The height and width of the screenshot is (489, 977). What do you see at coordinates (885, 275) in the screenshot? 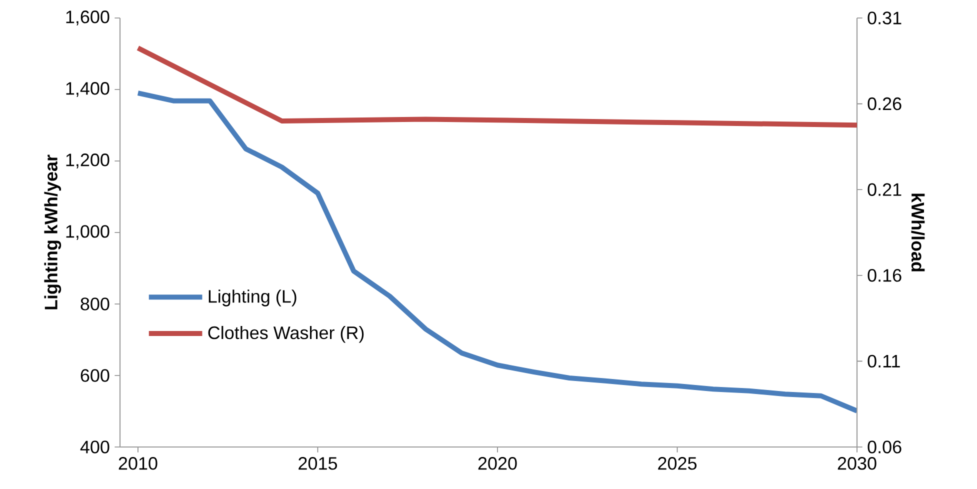
I see `y2-tick-label: 0.16` at bounding box center [885, 275].